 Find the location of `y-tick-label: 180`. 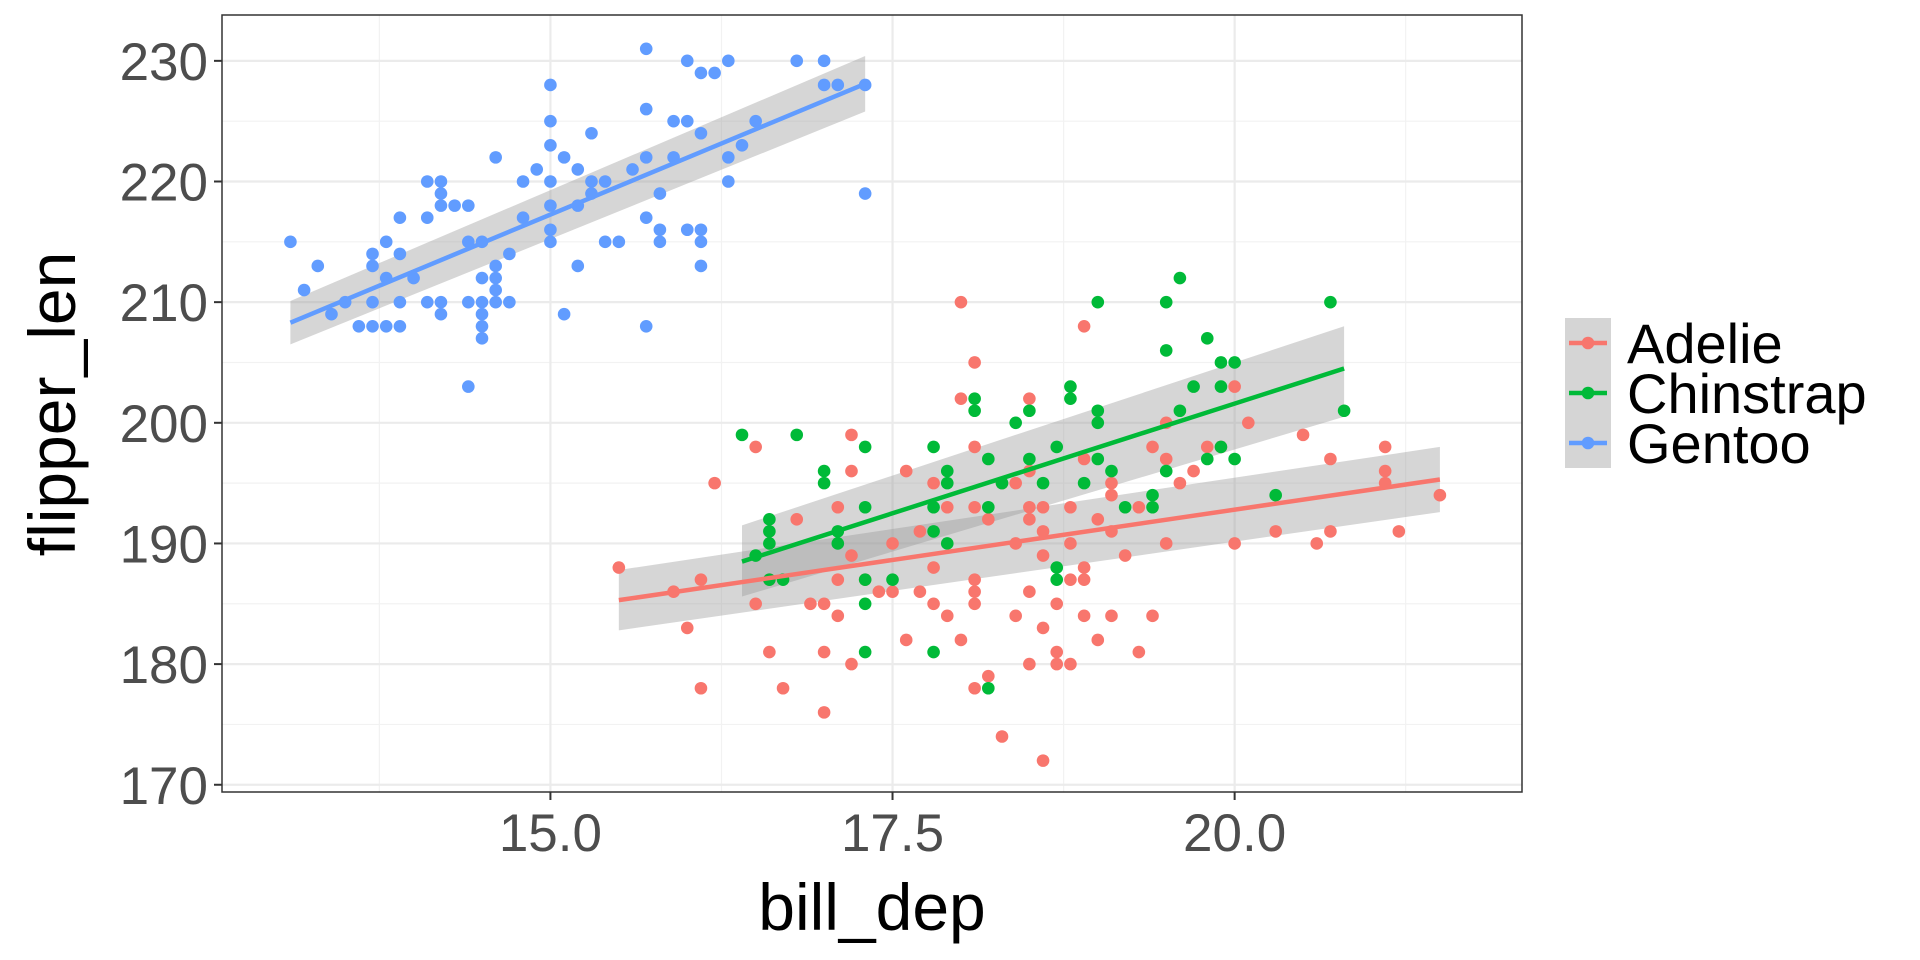

y-tick-label: 180 is located at coordinates (164, 665).